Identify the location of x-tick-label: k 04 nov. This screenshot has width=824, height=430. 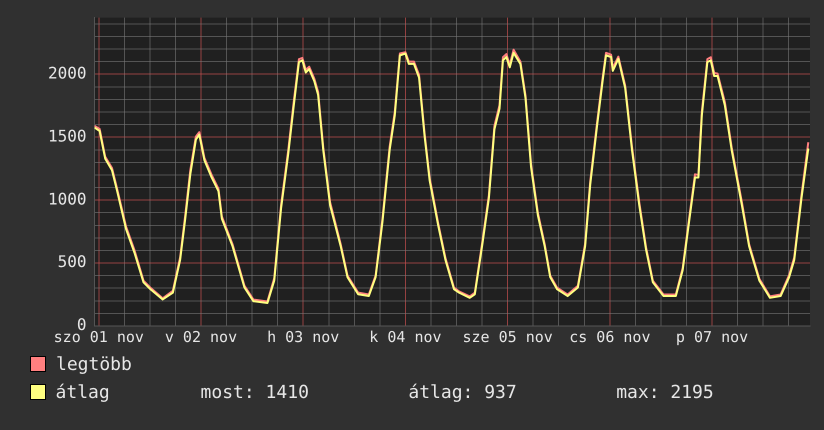
(405, 337).